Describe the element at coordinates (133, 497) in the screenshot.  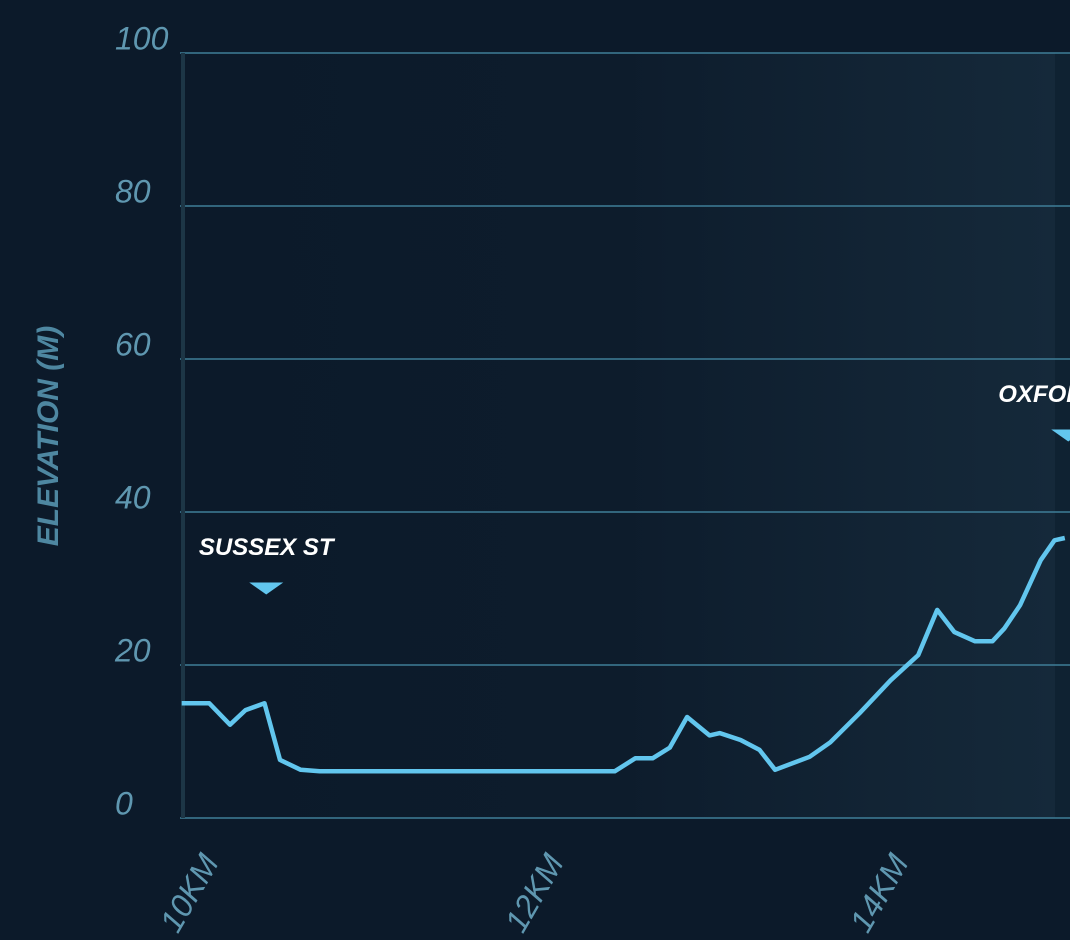
I see `y-tick-label: 40` at that location.